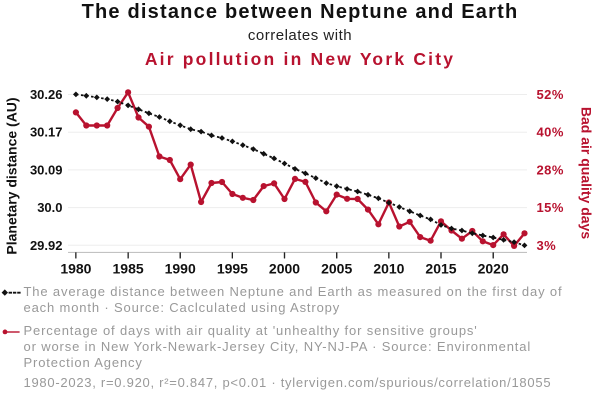 Image resolution: width=600 pixels, height=408 pixels. Describe the element at coordinates (547, 245) in the screenshot. I see `svg-text: 3%` at that location.